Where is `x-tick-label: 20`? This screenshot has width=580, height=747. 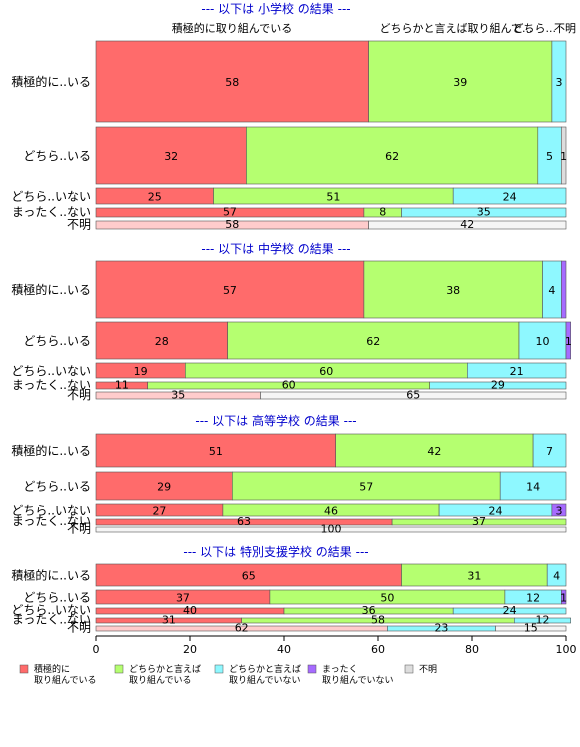 x-tick-label: 20 is located at coordinates (190, 649).